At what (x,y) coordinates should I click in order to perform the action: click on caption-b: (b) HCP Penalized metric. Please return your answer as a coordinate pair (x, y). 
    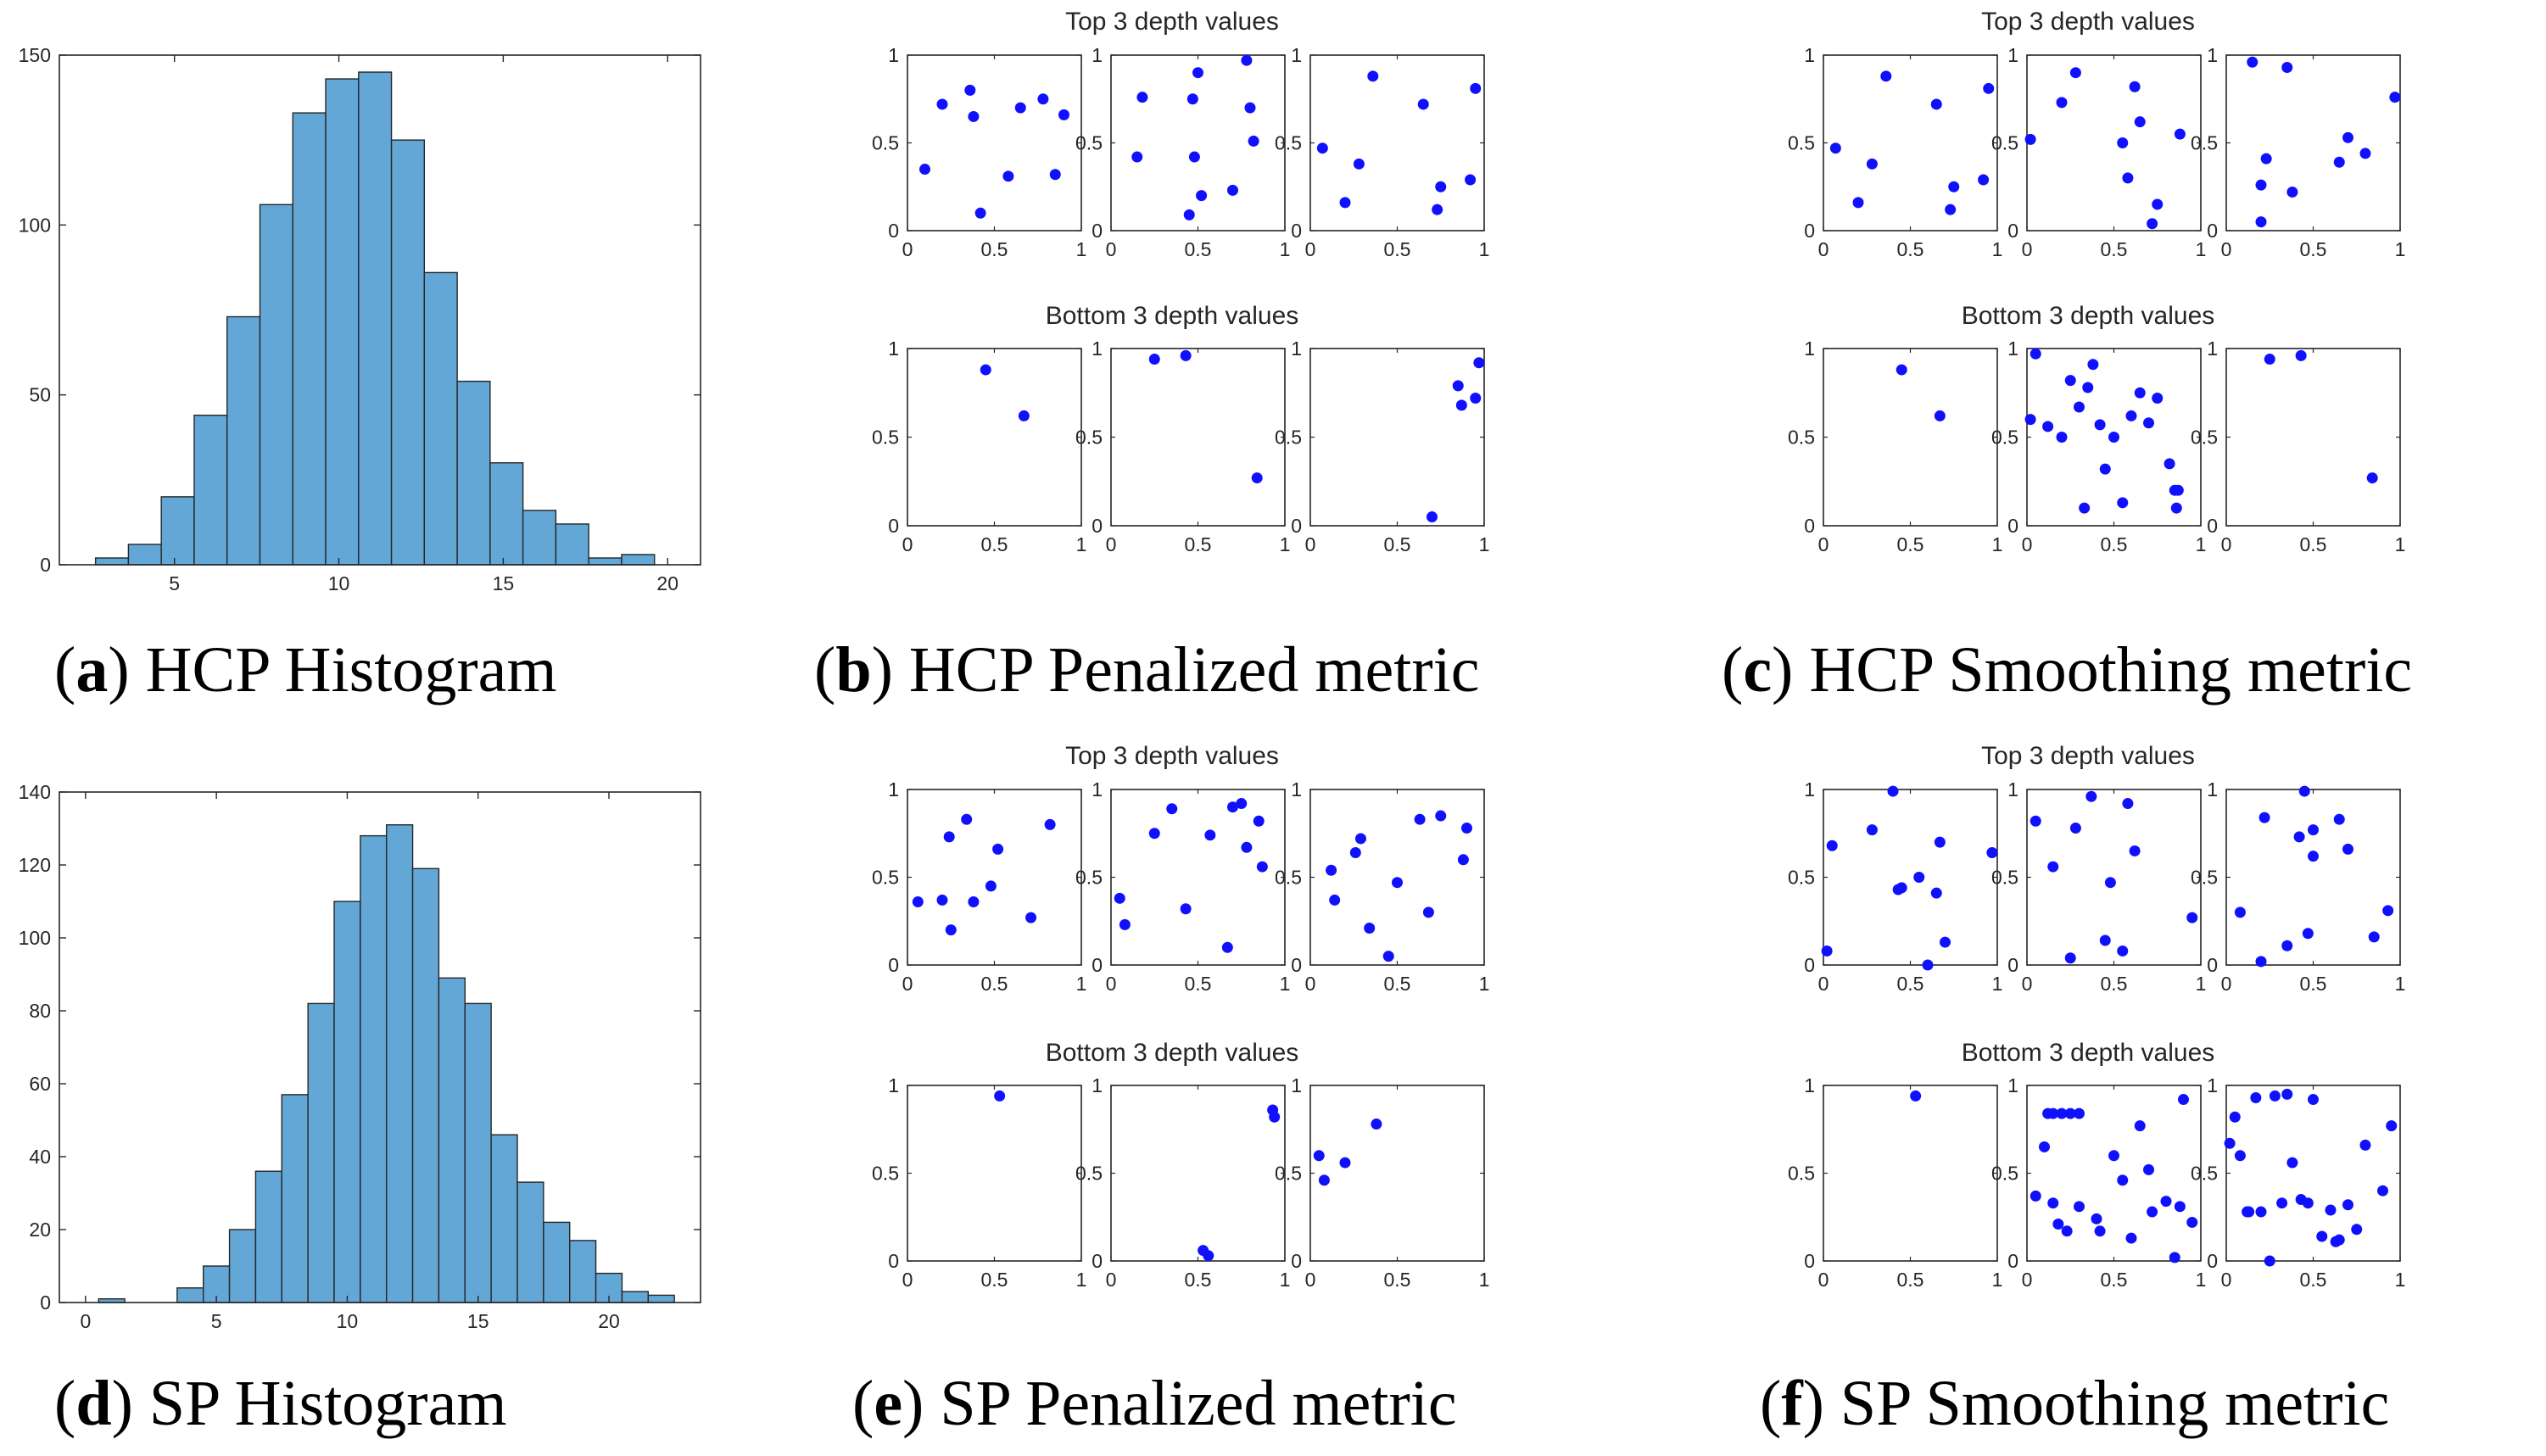
    Looking at the image, I should click on (1146, 670).